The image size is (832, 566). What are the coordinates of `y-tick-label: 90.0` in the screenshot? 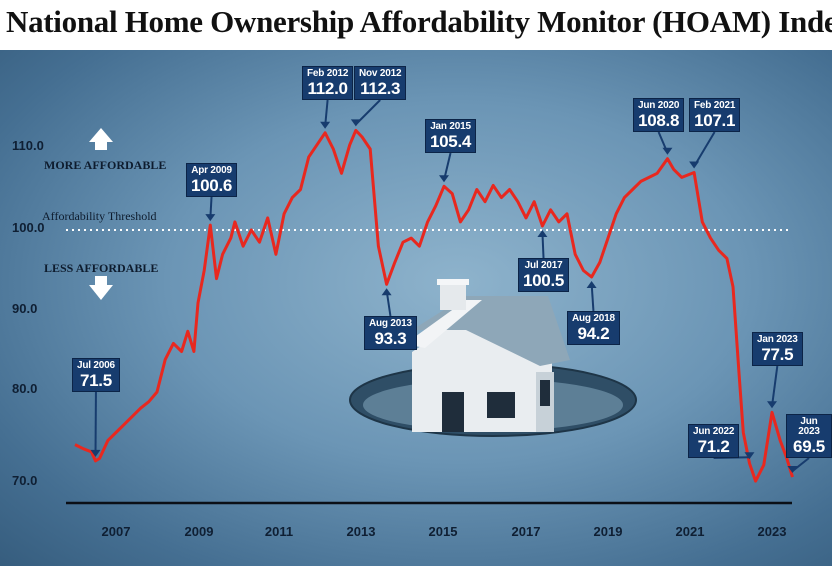 It's located at (25, 308).